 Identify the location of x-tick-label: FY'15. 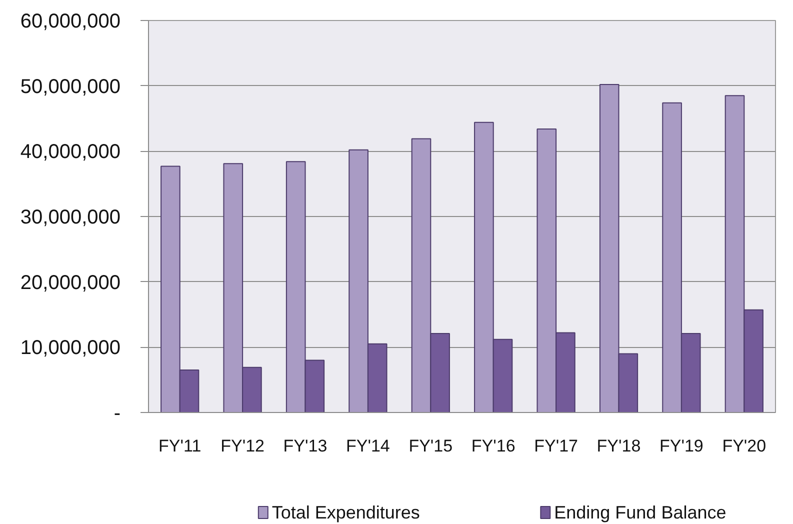
(430, 446).